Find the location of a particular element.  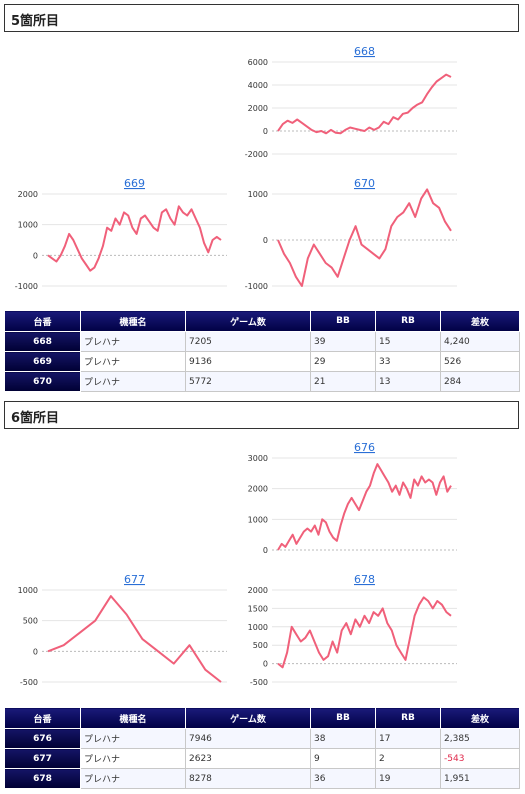

table-row: 669 プレハナ 9136 29 33 526 is located at coordinates (262, 361).